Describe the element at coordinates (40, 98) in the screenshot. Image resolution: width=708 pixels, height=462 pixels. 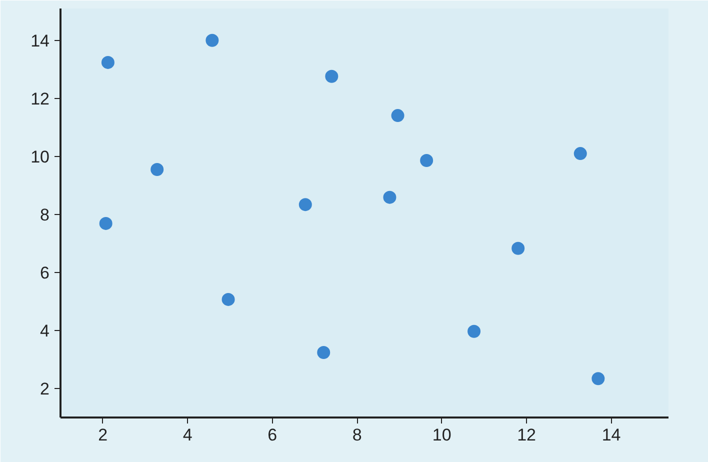
I see `y-tick-label: 12` at that location.